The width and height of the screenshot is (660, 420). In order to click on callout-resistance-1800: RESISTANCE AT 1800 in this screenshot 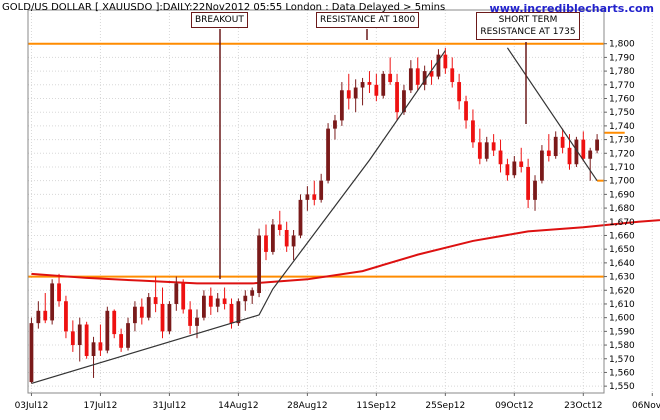, I will do `click(368, 20)`.